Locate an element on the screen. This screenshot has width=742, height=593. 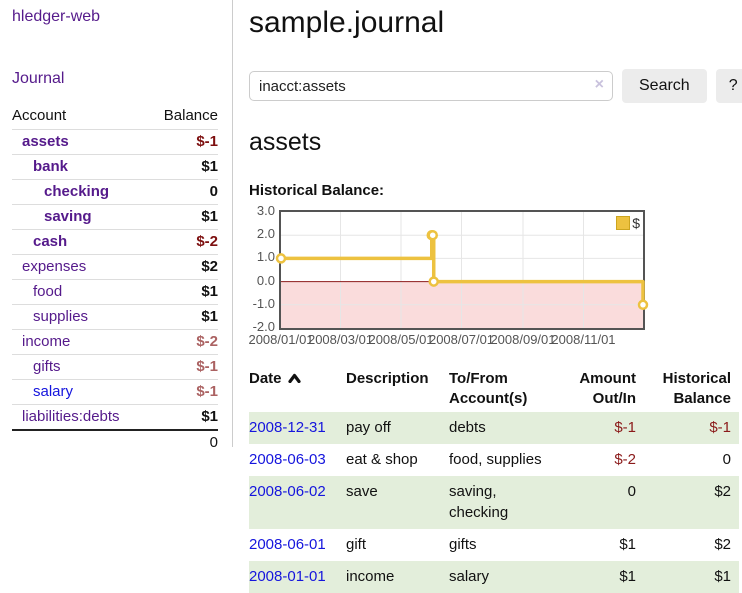
account-row: expenses $2 is located at coordinates (115, 267).